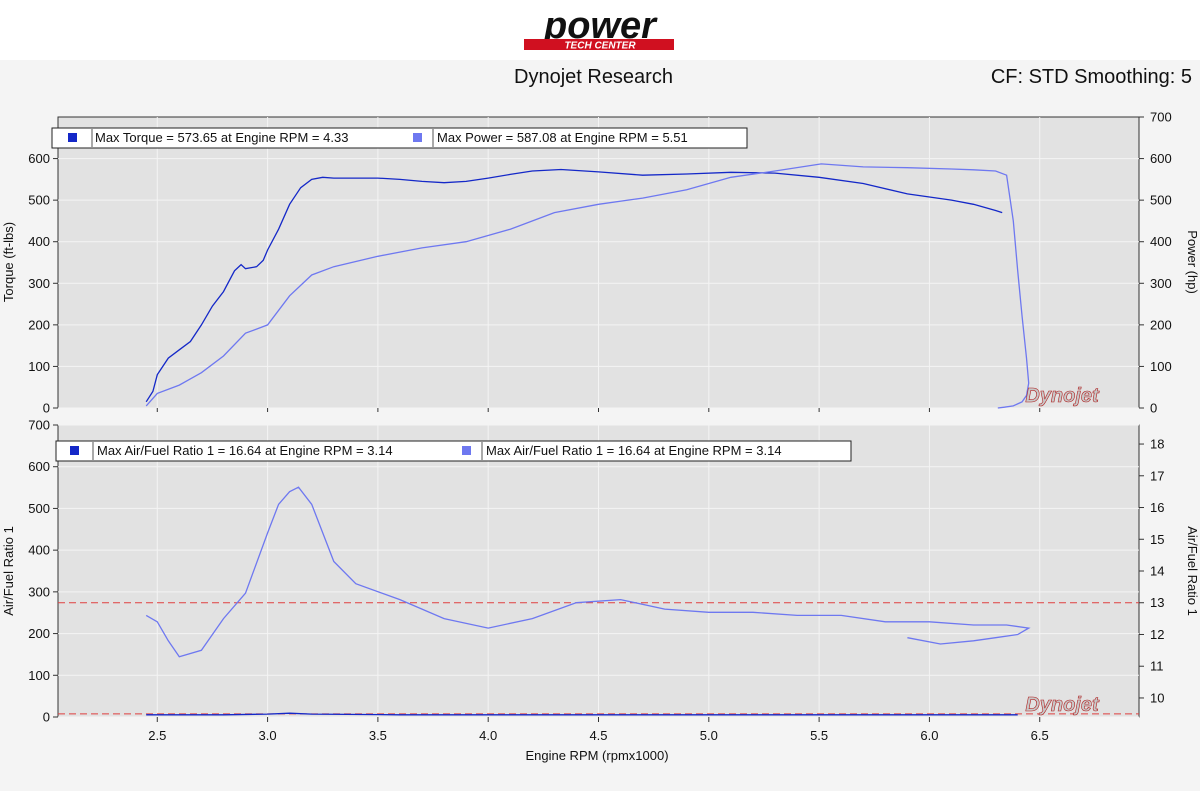 This screenshot has height=791, width=1200. Describe the element at coordinates (1091, 77) in the screenshot. I see `correction-settings: CF: STD Smoothing: 5` at that location.